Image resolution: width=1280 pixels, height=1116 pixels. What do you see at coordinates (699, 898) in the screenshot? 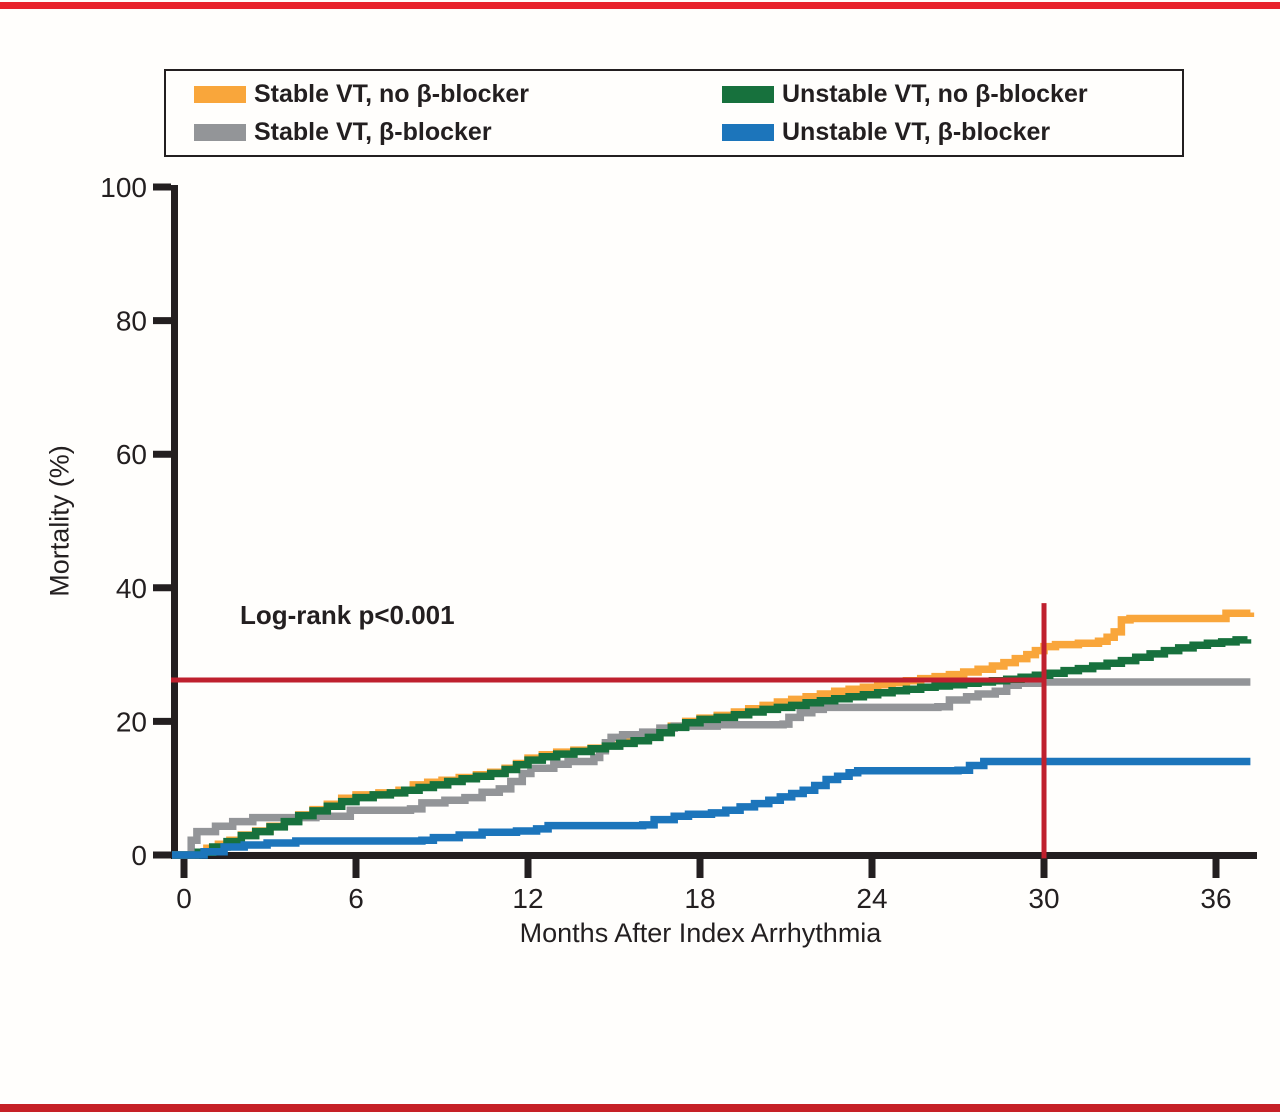
I see `x-tick-label: 18` at bounding box center [699, 898].